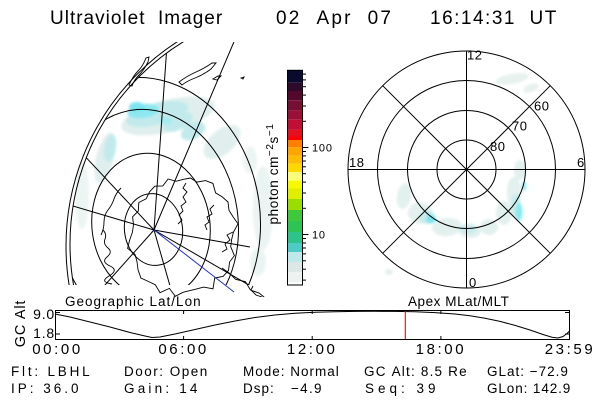 Image resolution: width=600 pixels, height=400 pixels. Describe the element at coordinates (51, 371) in the screenshot. I see `svg-text: Flt: LBHL` at that location.